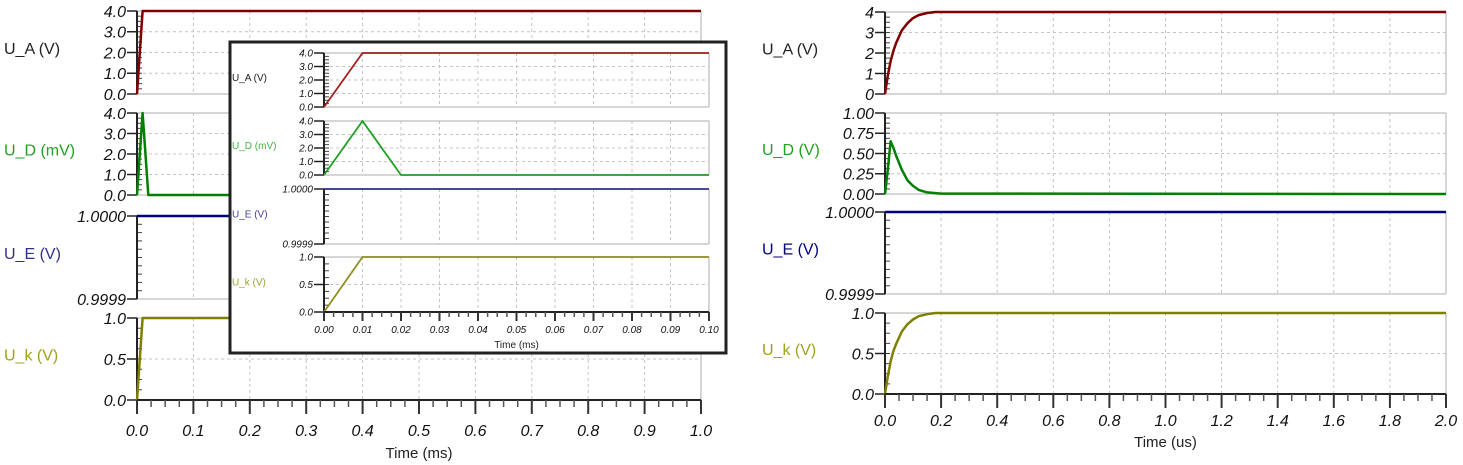  What do you see at coordinates (1221, 421) in the screenshot?
I see `x-tick-label: 1.2` at bounding box center [1221, 421].